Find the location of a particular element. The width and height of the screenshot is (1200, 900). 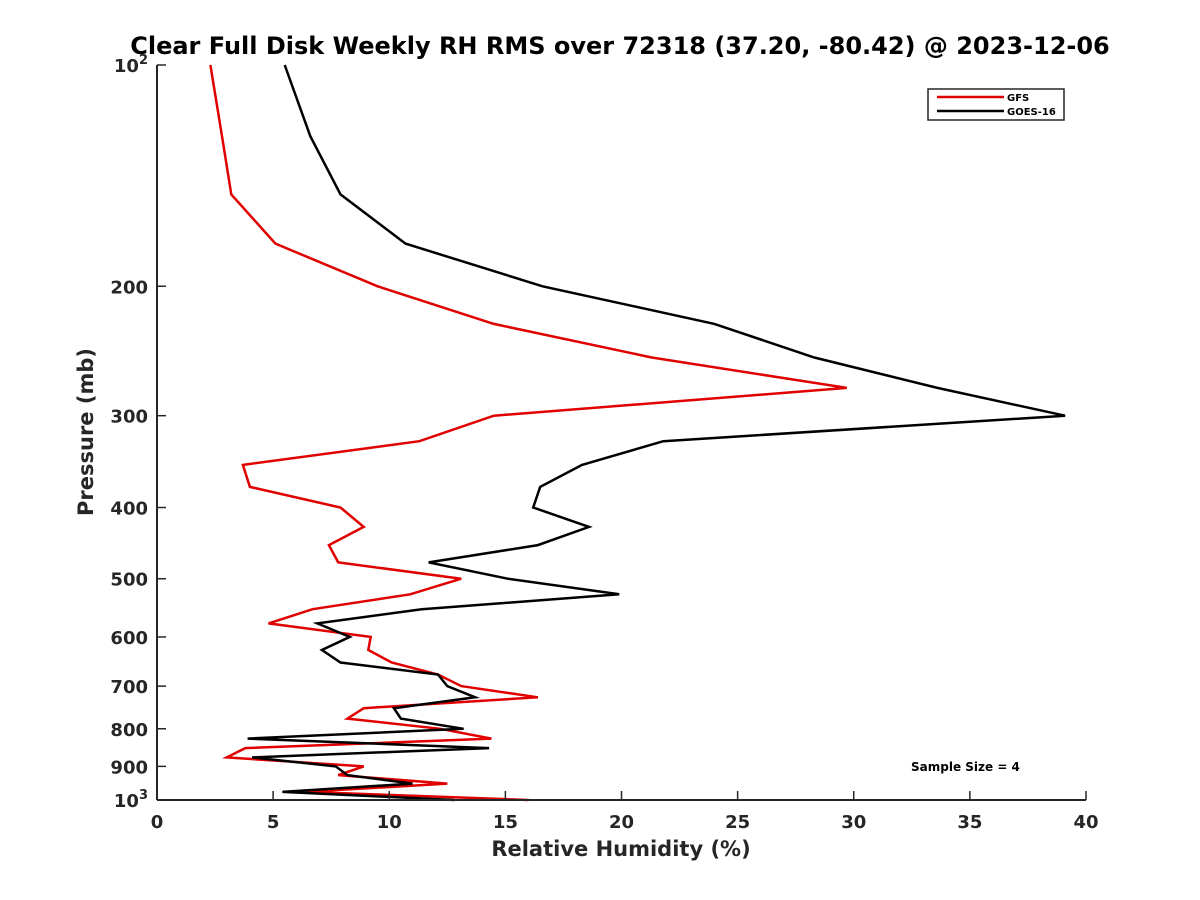

x-tick-label: 15 is located at coordinates (505, 822).